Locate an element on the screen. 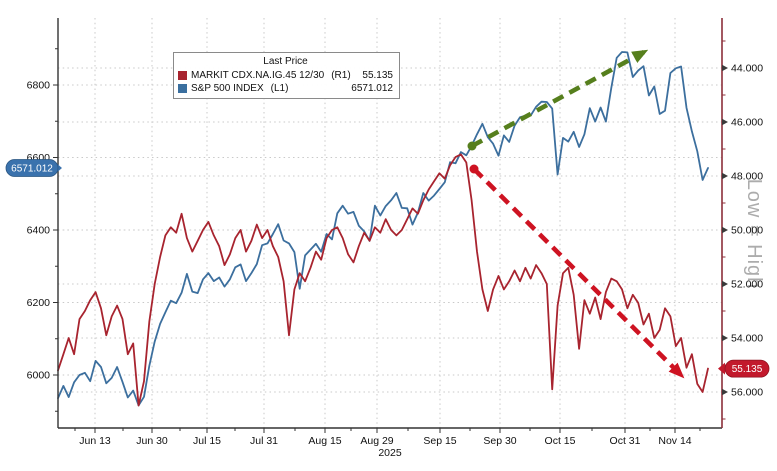  cdx-price-tag-pill is located at coordinates (747, 368).